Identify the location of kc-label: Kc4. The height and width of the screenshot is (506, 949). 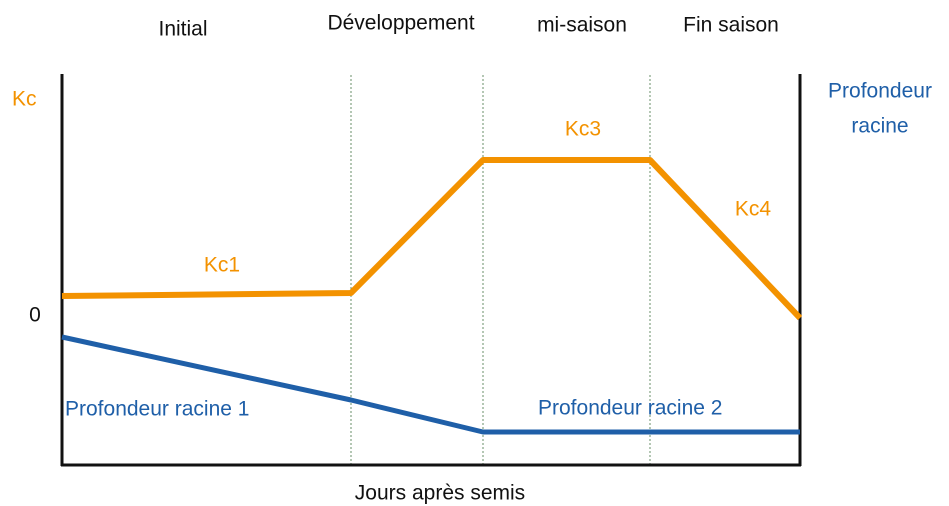
(753, 209).